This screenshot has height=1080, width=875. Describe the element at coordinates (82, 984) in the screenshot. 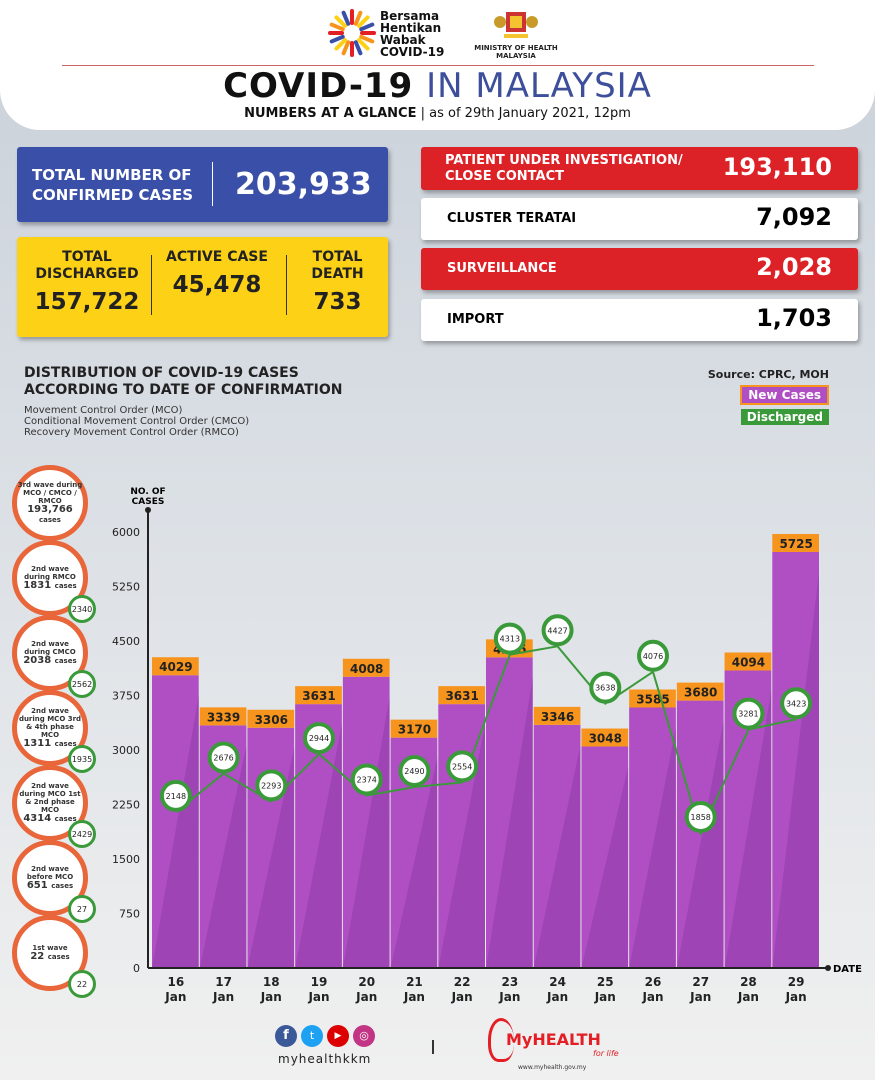

I see `wave-discharged-badge: 22` at that location.